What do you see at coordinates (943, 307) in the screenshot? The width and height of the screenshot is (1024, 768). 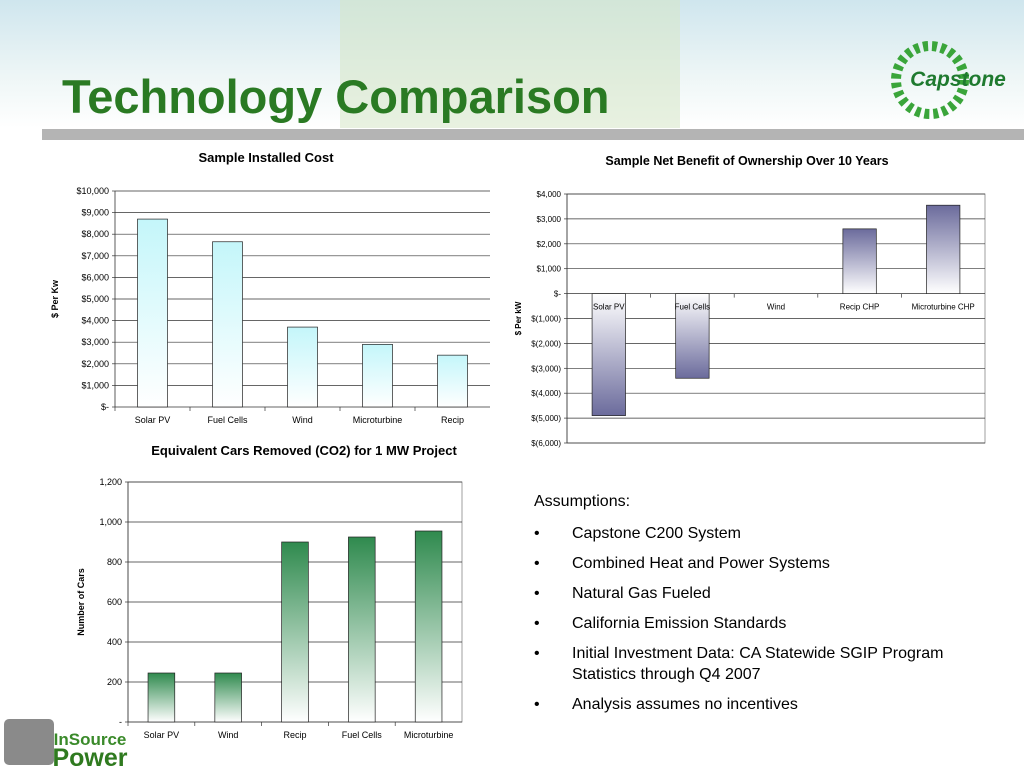 I see `x-tick-label: Microturbine CHP` at bounding box center [943, 307].